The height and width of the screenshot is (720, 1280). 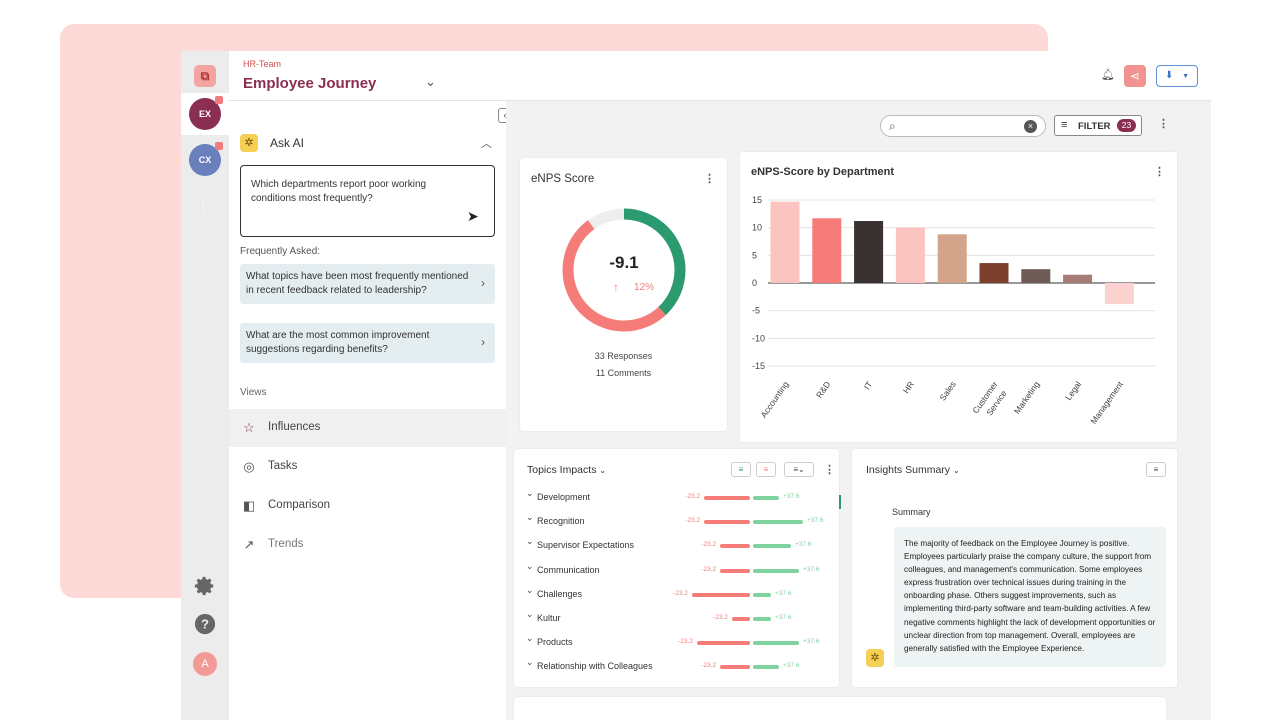 What do you see at coordinates (219, 100) in the screenshot?
I see `lock-icon` at bounding box center [219, 100].